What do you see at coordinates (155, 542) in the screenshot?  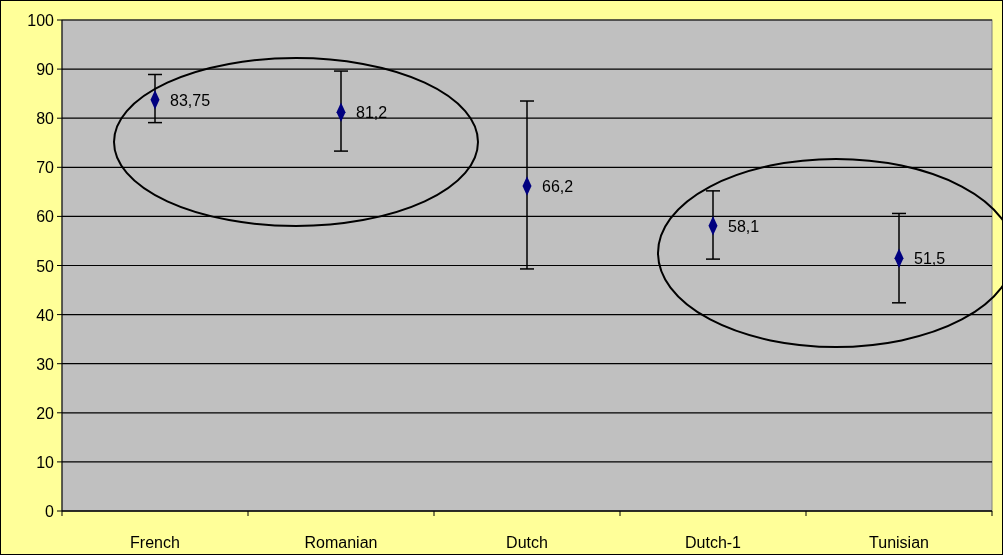 I see `x-tick-label: French` at bounding box center [155, 542].